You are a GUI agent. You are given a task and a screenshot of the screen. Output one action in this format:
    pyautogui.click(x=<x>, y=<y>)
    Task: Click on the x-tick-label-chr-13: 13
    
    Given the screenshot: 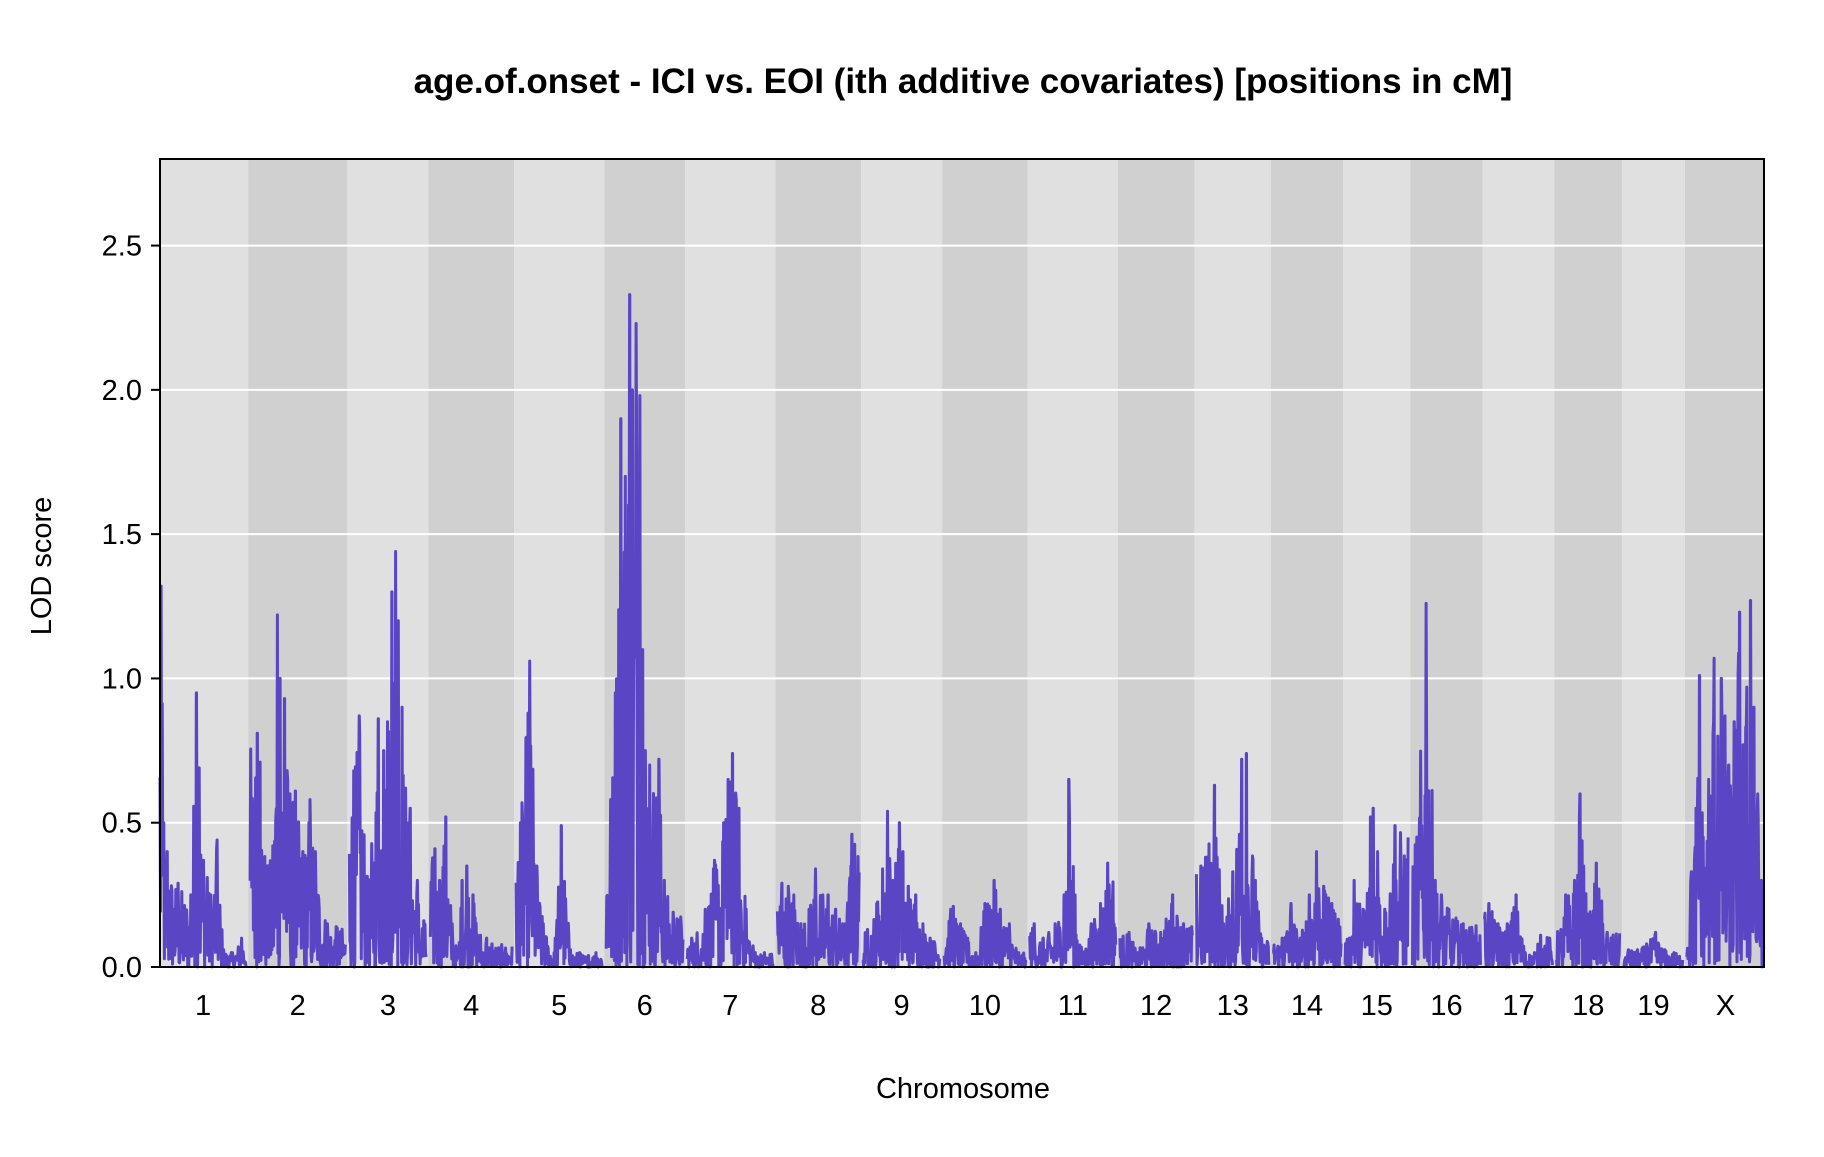 What is the action you would take?
    pyautogui.click(x=1233, y=1006)
    